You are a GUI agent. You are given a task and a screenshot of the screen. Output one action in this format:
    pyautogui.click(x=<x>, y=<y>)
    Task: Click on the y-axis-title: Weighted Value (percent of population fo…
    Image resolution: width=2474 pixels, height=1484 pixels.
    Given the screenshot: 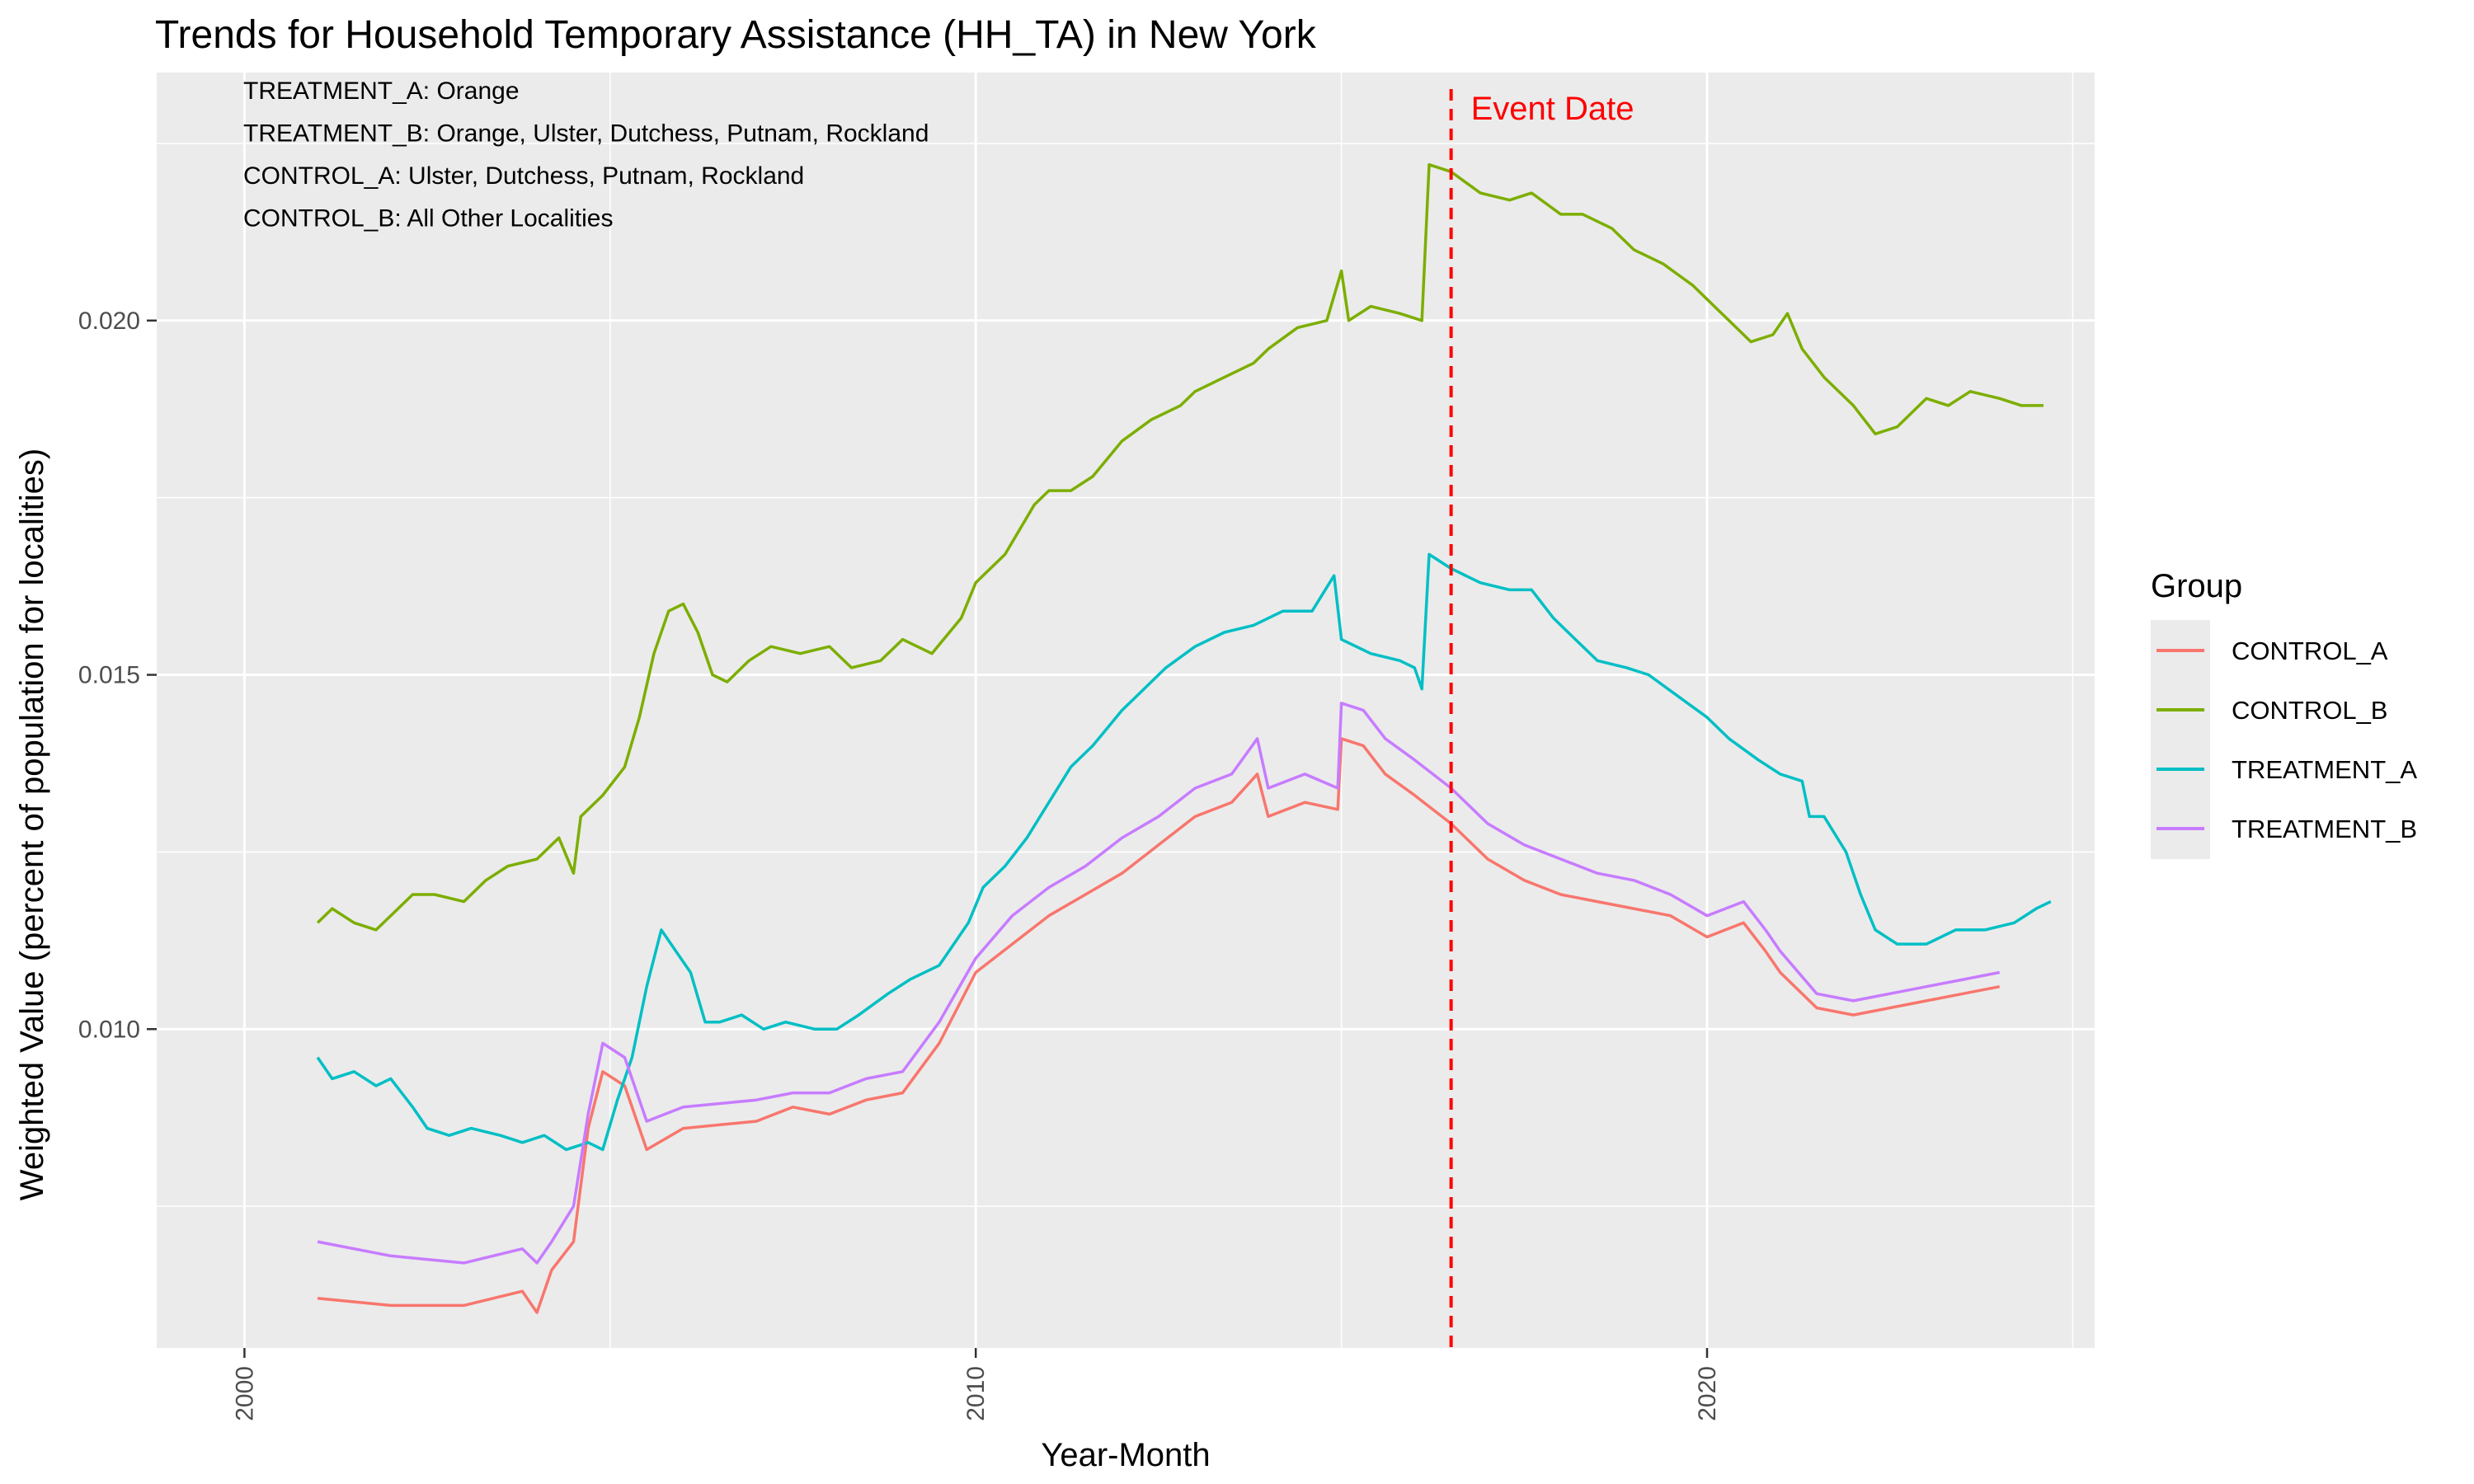 What is the action you would take?
    pyautogui.click(x=32, y=824)
    